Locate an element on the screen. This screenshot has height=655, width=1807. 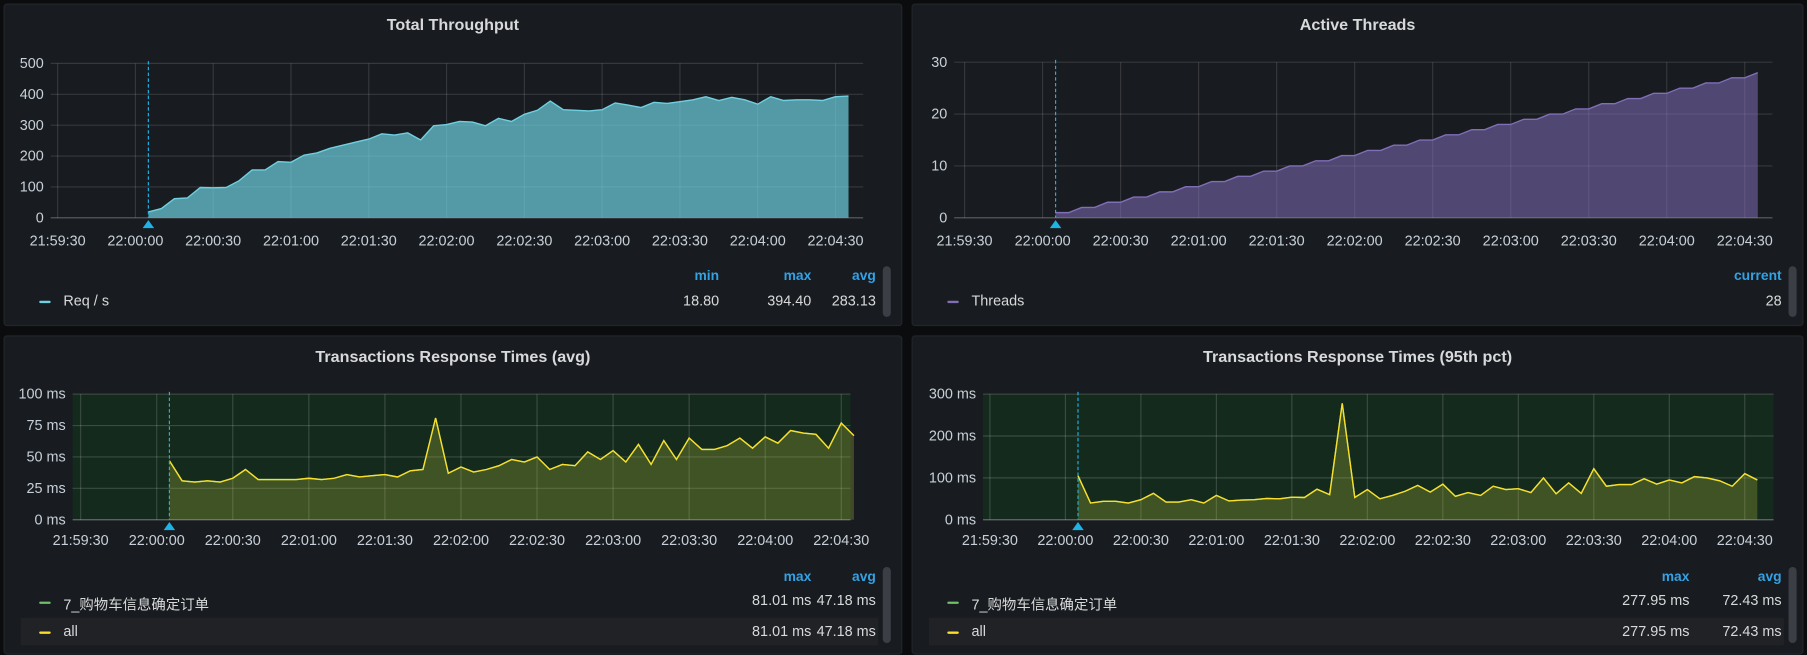
y-tick-label: 200 is located at coordinates (32, 157).